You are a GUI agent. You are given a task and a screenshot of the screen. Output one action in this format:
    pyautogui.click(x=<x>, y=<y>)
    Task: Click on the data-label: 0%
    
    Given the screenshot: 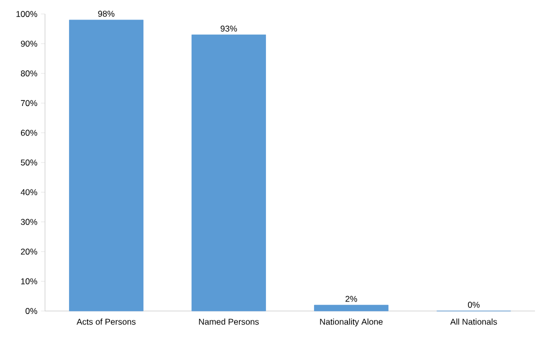 What is the action you would take?
    pyautogui.click(x=474, y=305)
    